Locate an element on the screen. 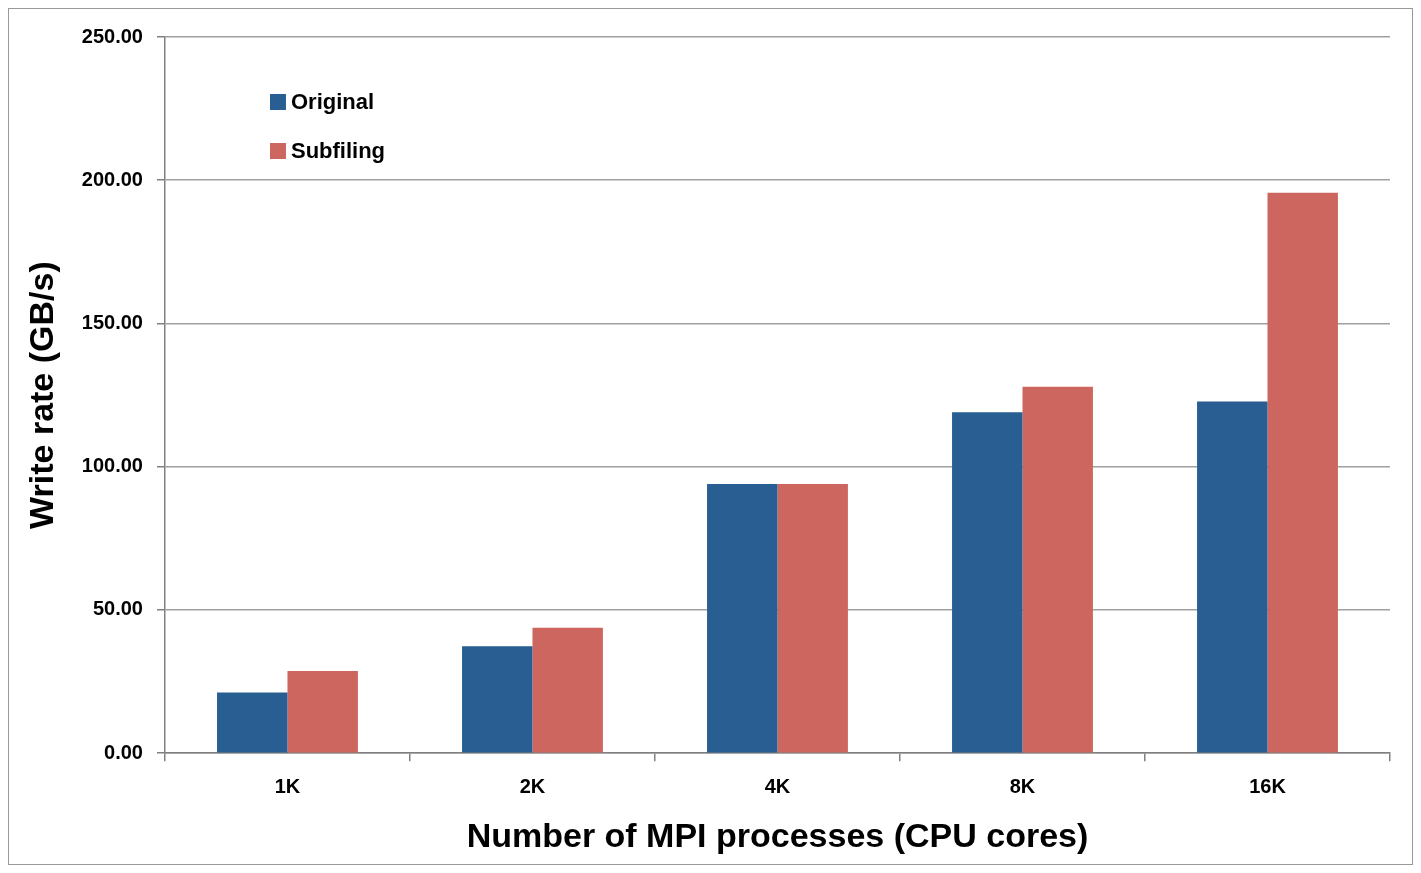 The width and height of the screenshot is (1421, 873). x-tick-label: 8K is located at coordinates (1022, 785).